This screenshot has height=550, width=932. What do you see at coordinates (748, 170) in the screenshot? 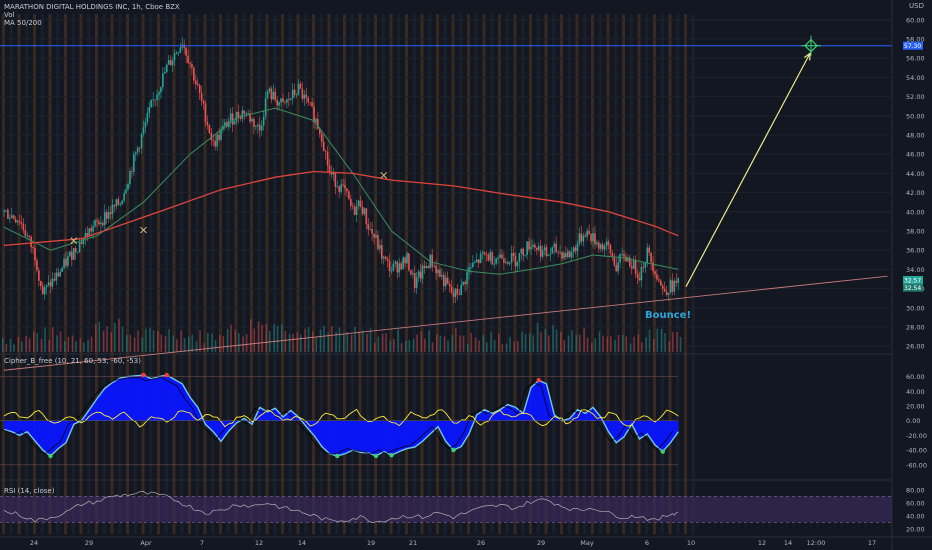
I see `projection-arrow-line` at bounding box center [748, 170].